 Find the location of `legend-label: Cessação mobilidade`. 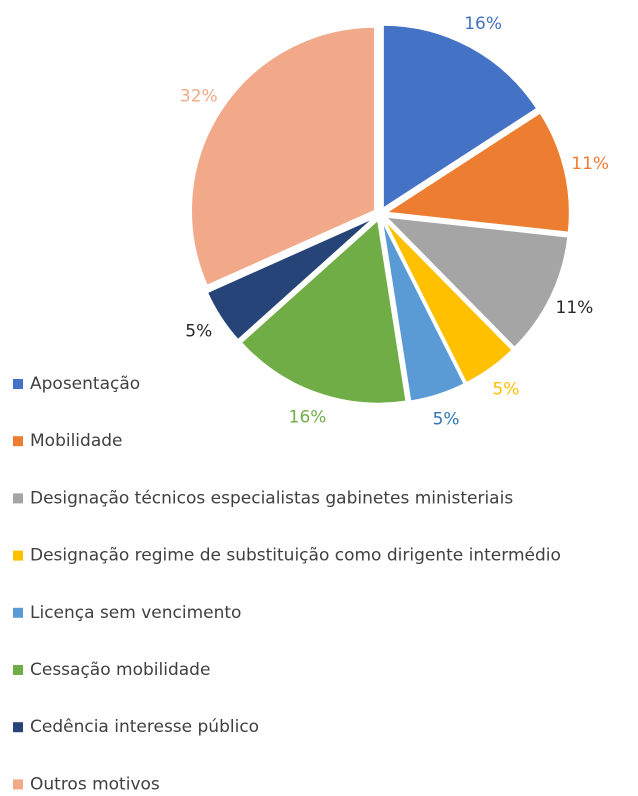

legend-label: Cessação mobilidade is located at coordinates (120, 670).